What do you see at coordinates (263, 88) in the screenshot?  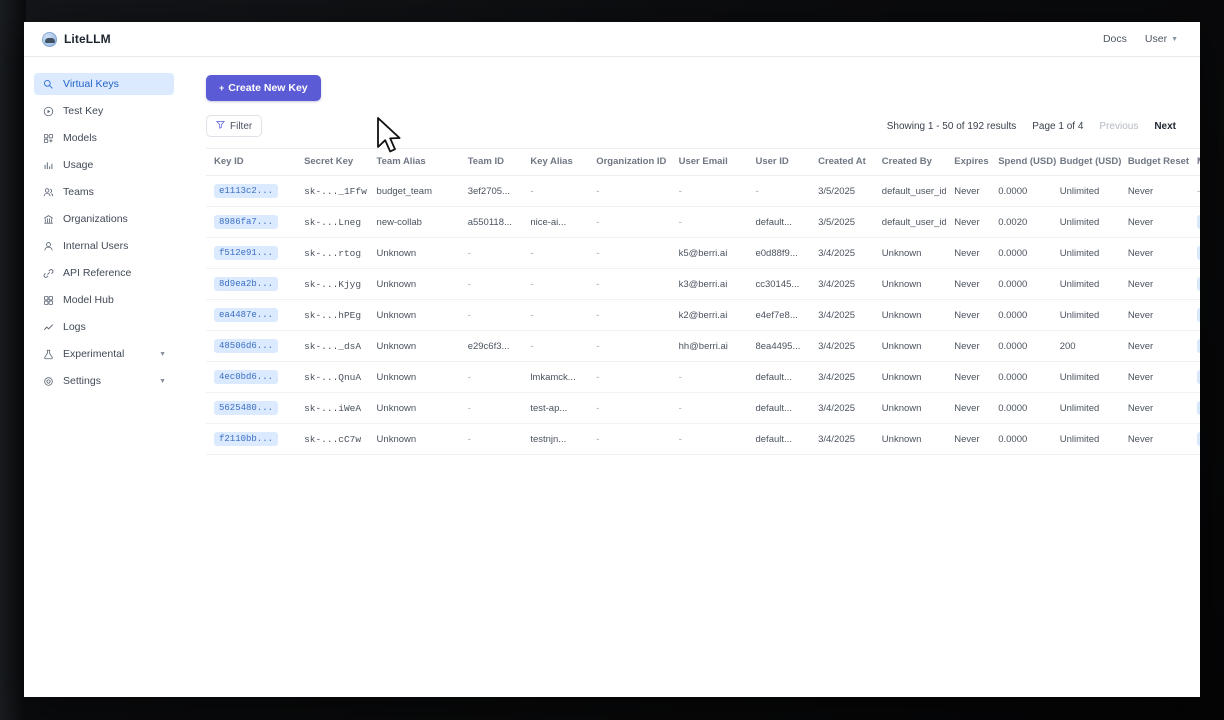 I see `create-new-key-button: + Create New Key` at bounding box center [263, 88].